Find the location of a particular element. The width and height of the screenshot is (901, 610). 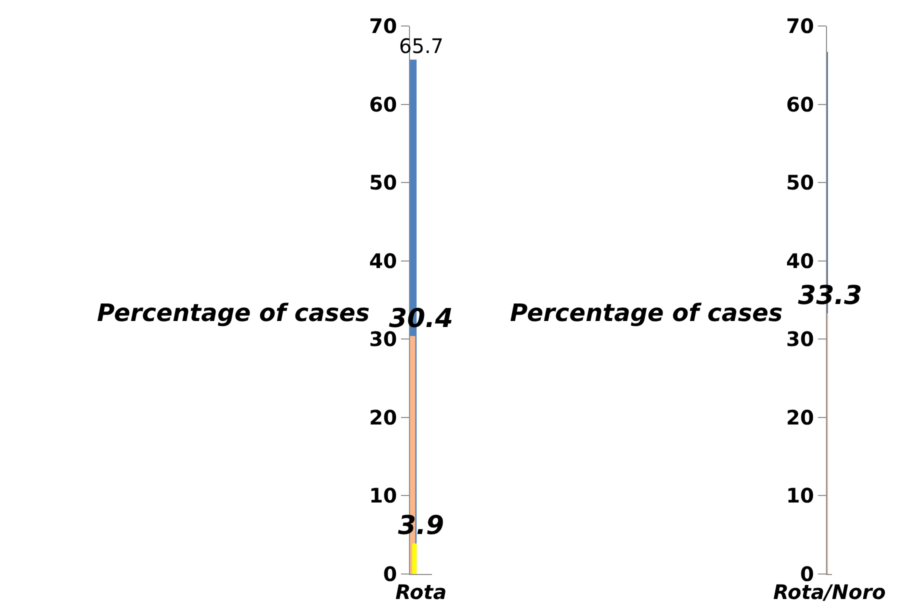

data-label: 65.7 is located at coordinates (421, 46).